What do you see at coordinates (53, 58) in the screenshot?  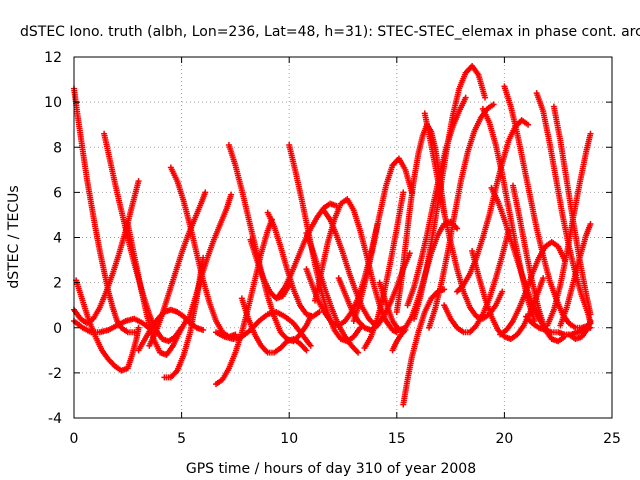 I see `y-tick-label: 12` at bounding box center [53, 58].